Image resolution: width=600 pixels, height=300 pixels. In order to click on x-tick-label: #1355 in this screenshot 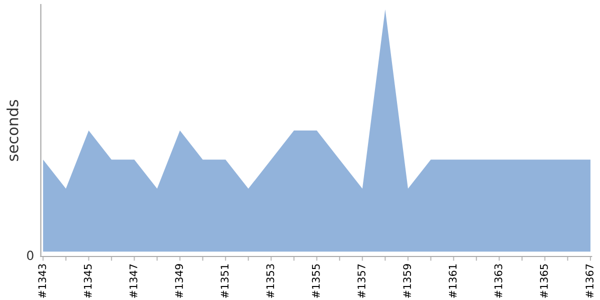, I will do `click(316, 281)`.